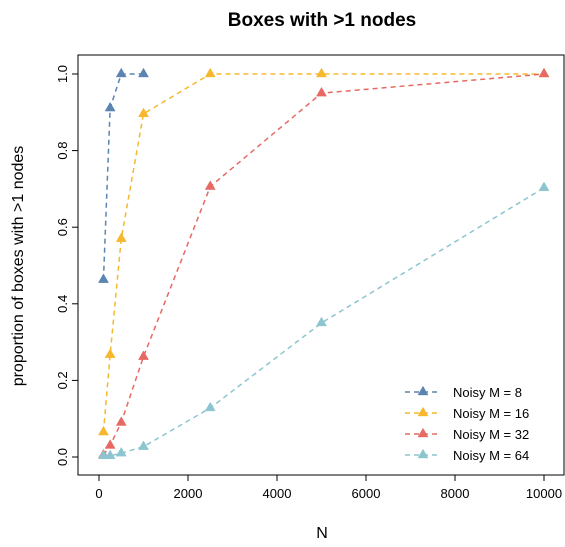 Image resolution: width=565 pixels, height=547 pixels. I want to click on legend-label: Noisy M = 8, so click(487, 392).